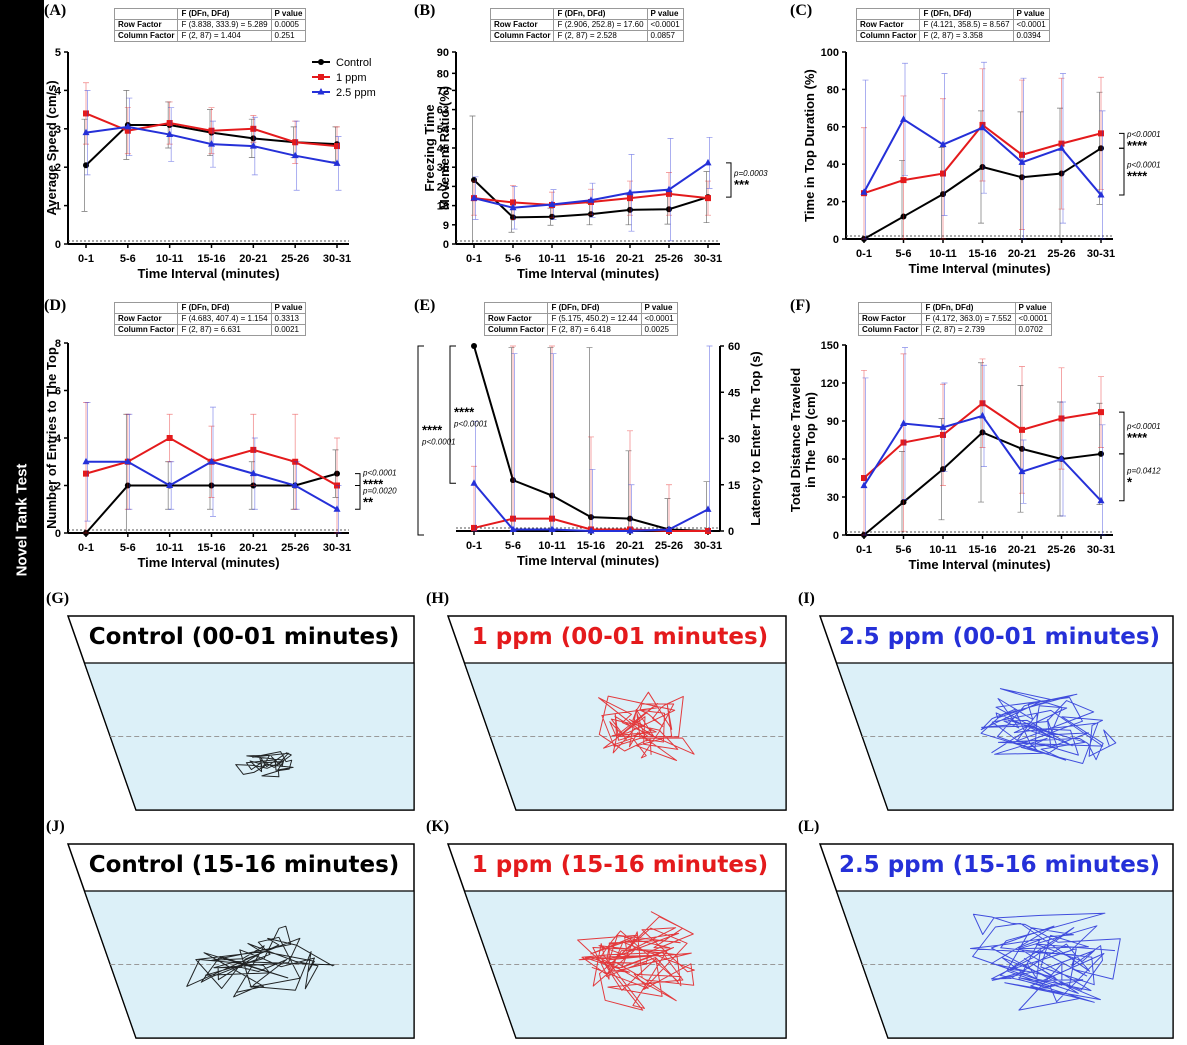  What do you see at coordinates (234, 930) in the screenshot?
I see `tank-panel-j: (J) Control (15-16 minutes)` at bounding box center [234, 930].